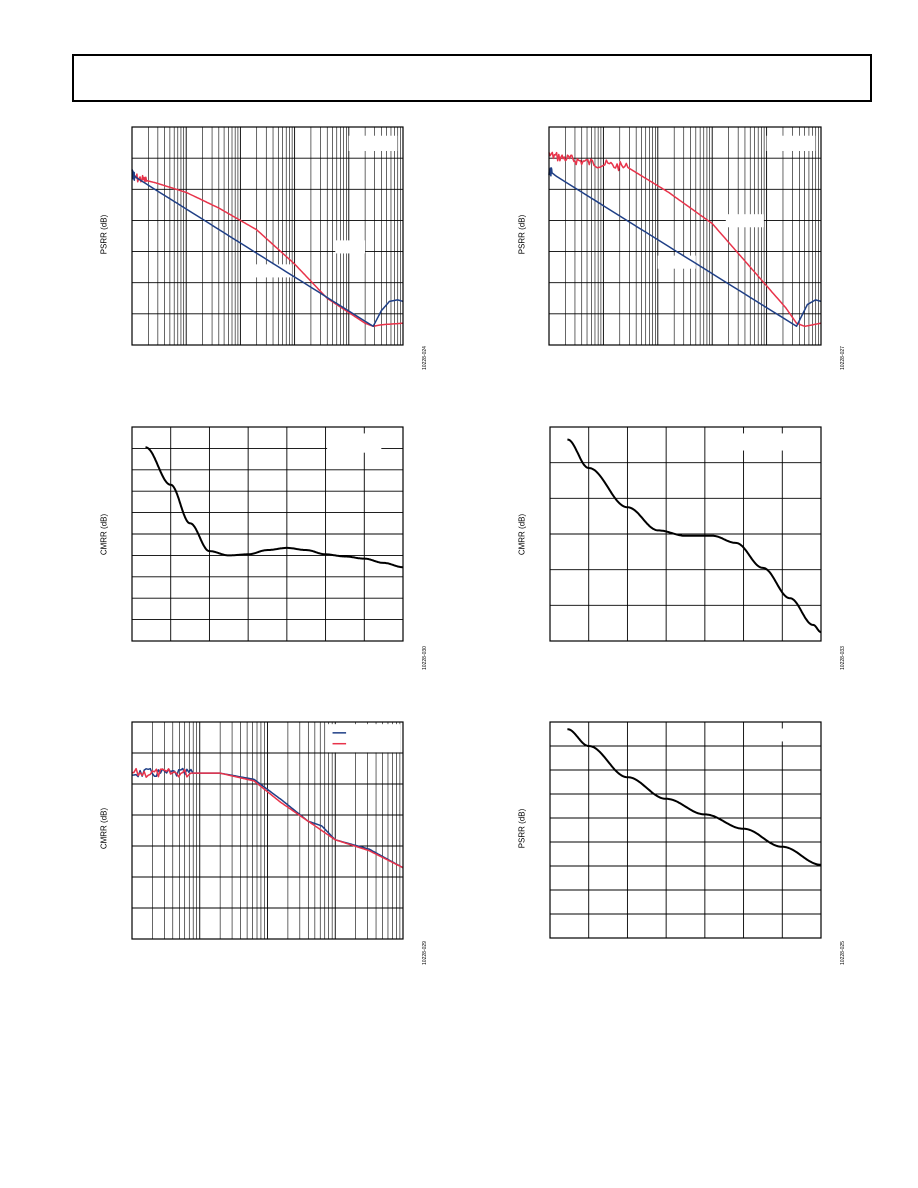 Image resolution: width=918 pixels, height=1188 pixels. What do you see at coordinates (425, 358) in the screenshot?
I see `figure-id: 10228-024` at bounding box center [425, 358].